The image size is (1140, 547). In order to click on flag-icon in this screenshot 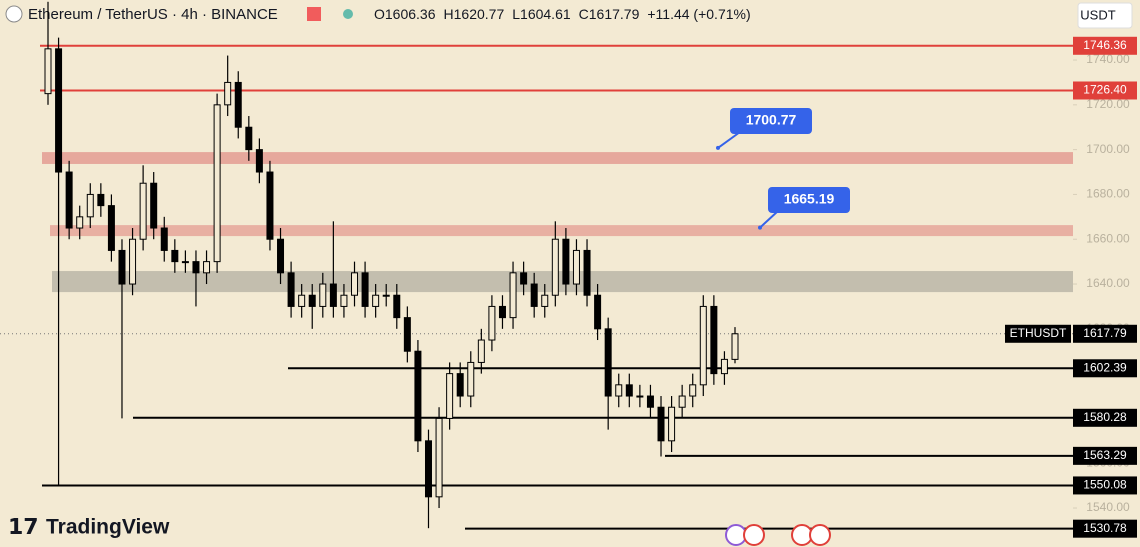, I will do `click(314, 14)`.